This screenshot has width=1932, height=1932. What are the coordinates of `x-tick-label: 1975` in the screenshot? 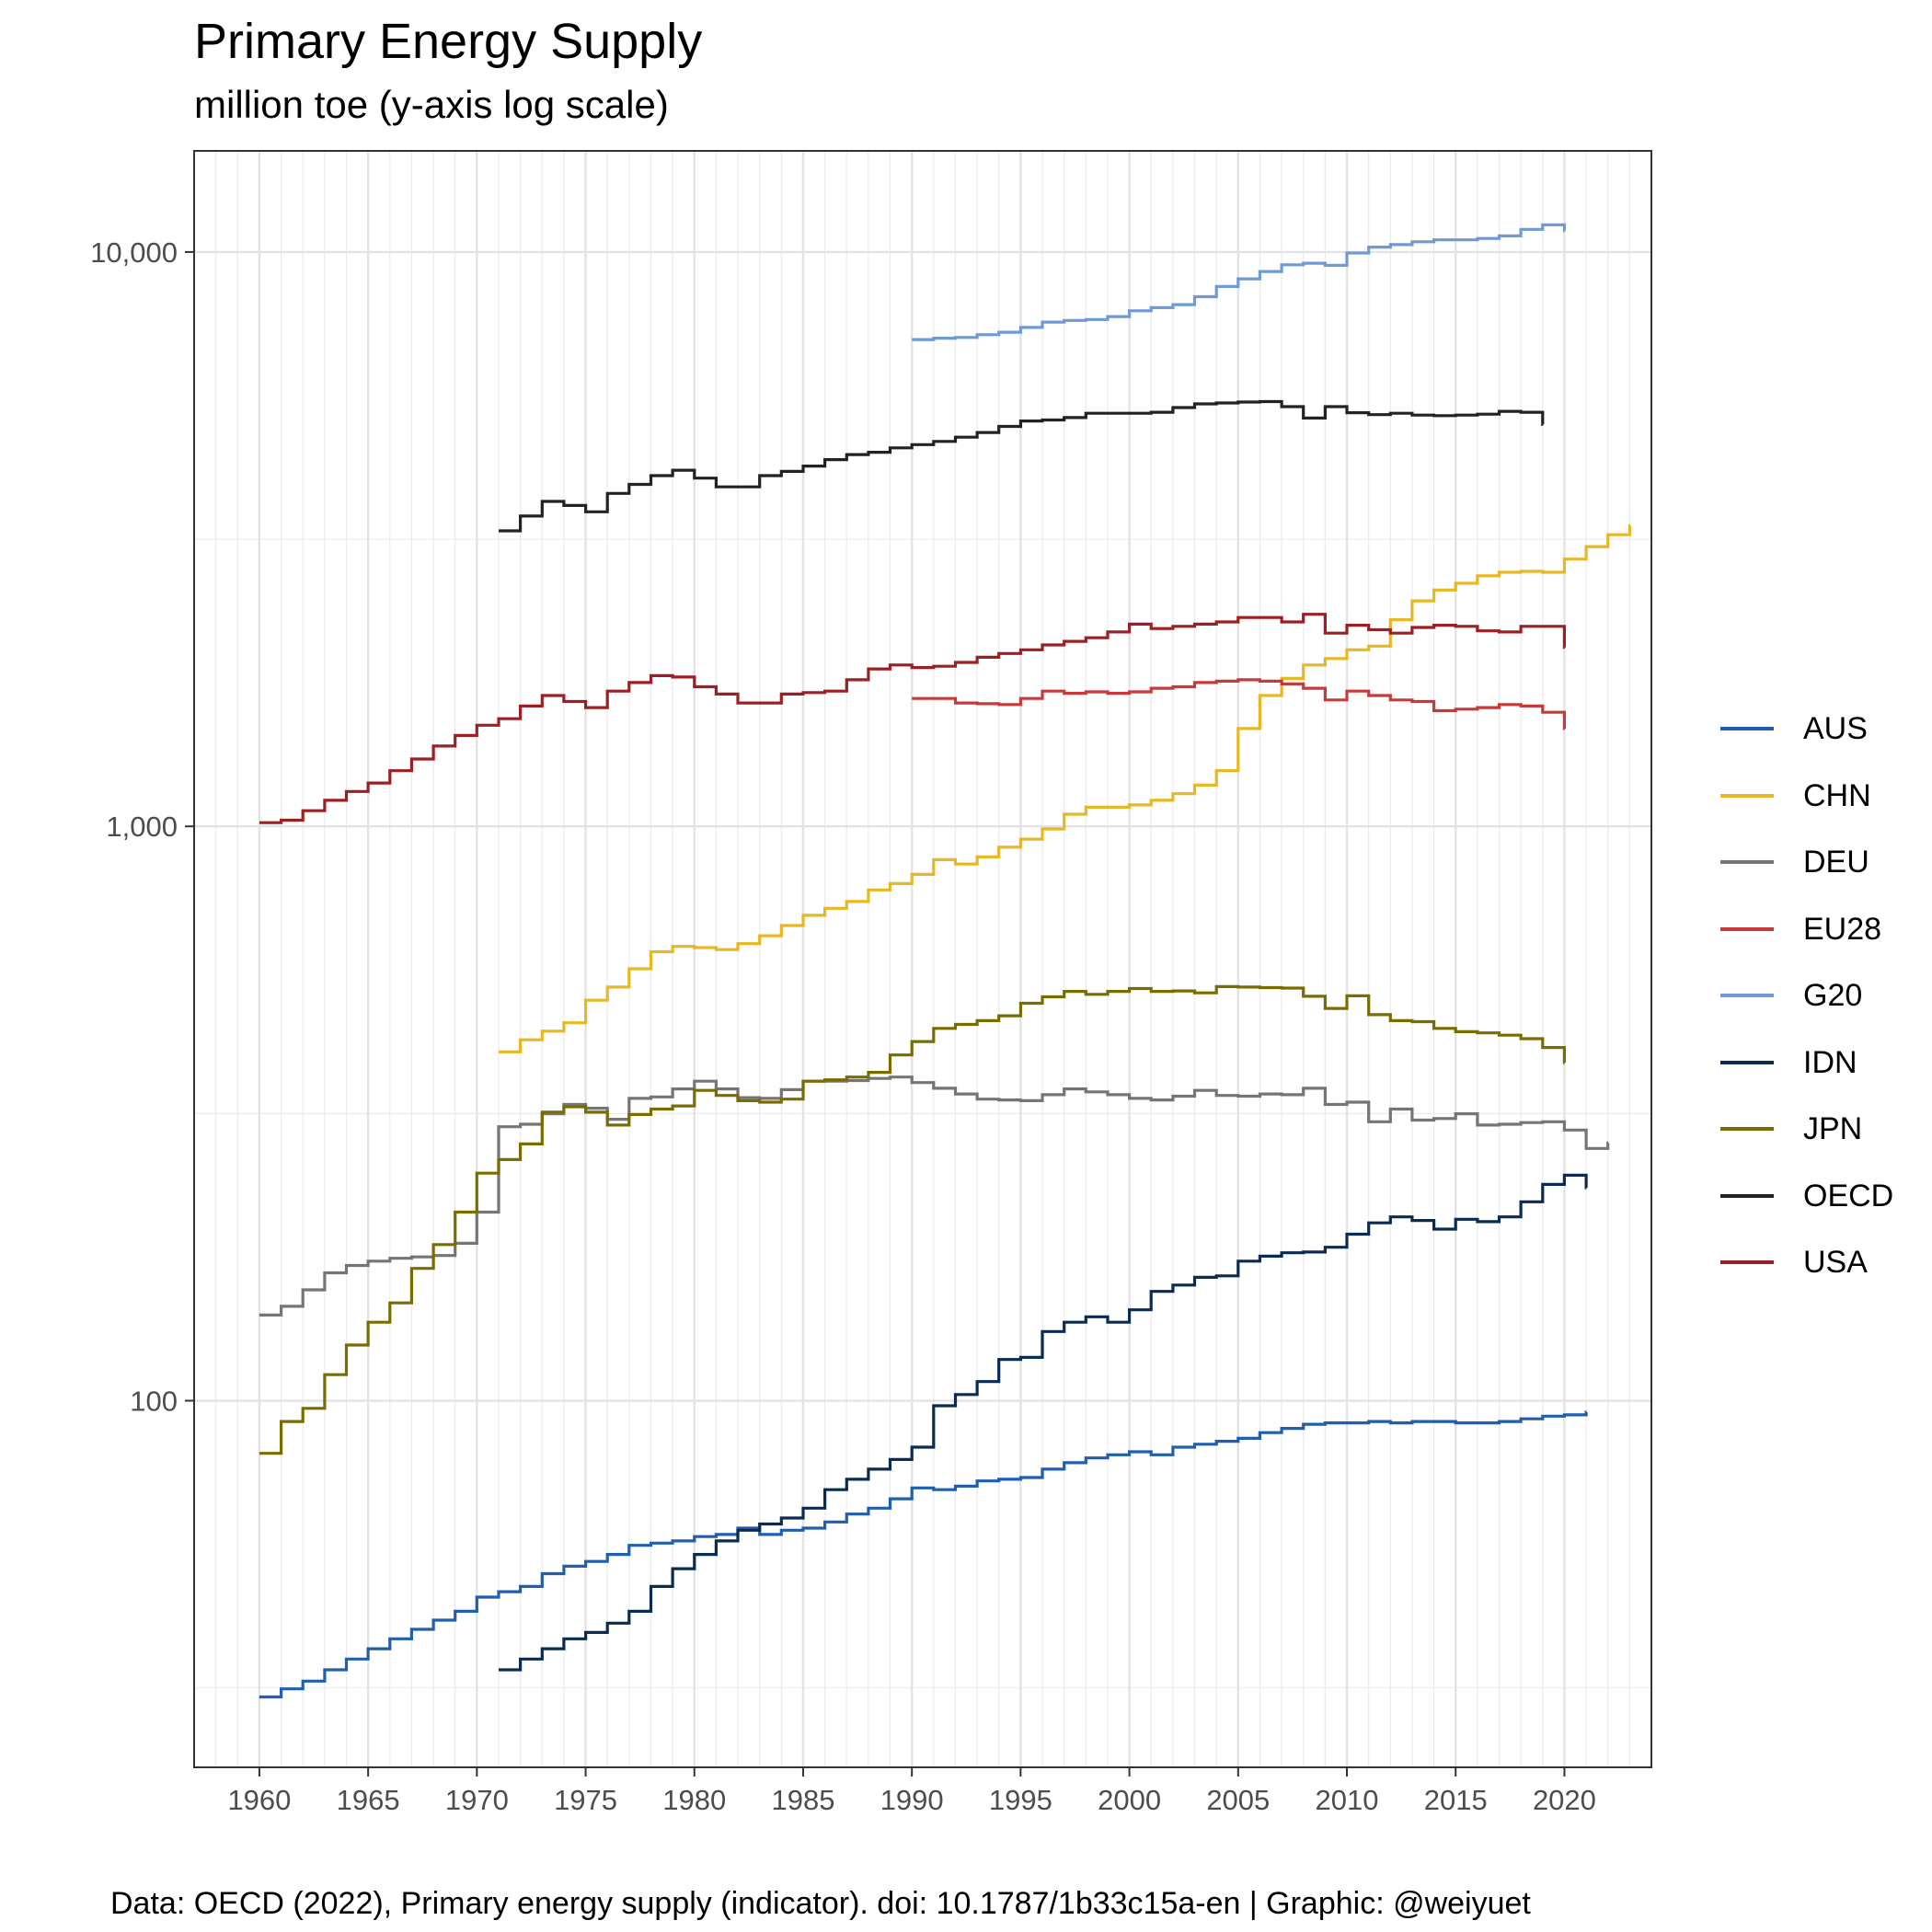 It's located at (585, 1800).